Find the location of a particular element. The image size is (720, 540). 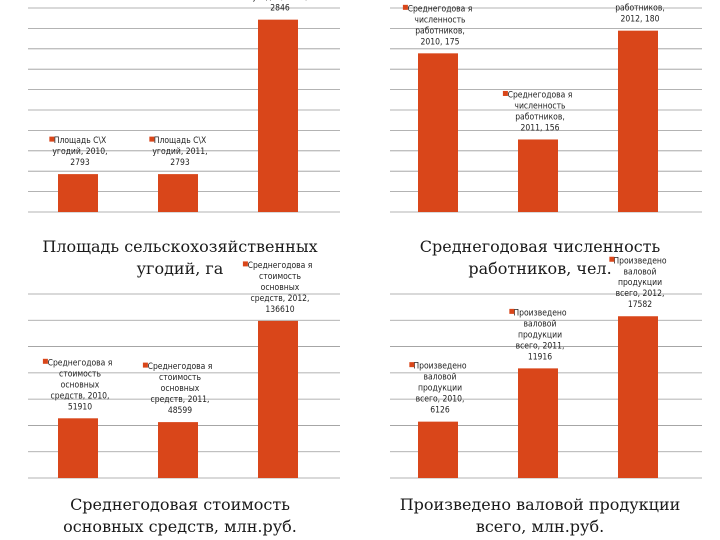

data-label-line: 48599 is located at coordinates (180, 411).